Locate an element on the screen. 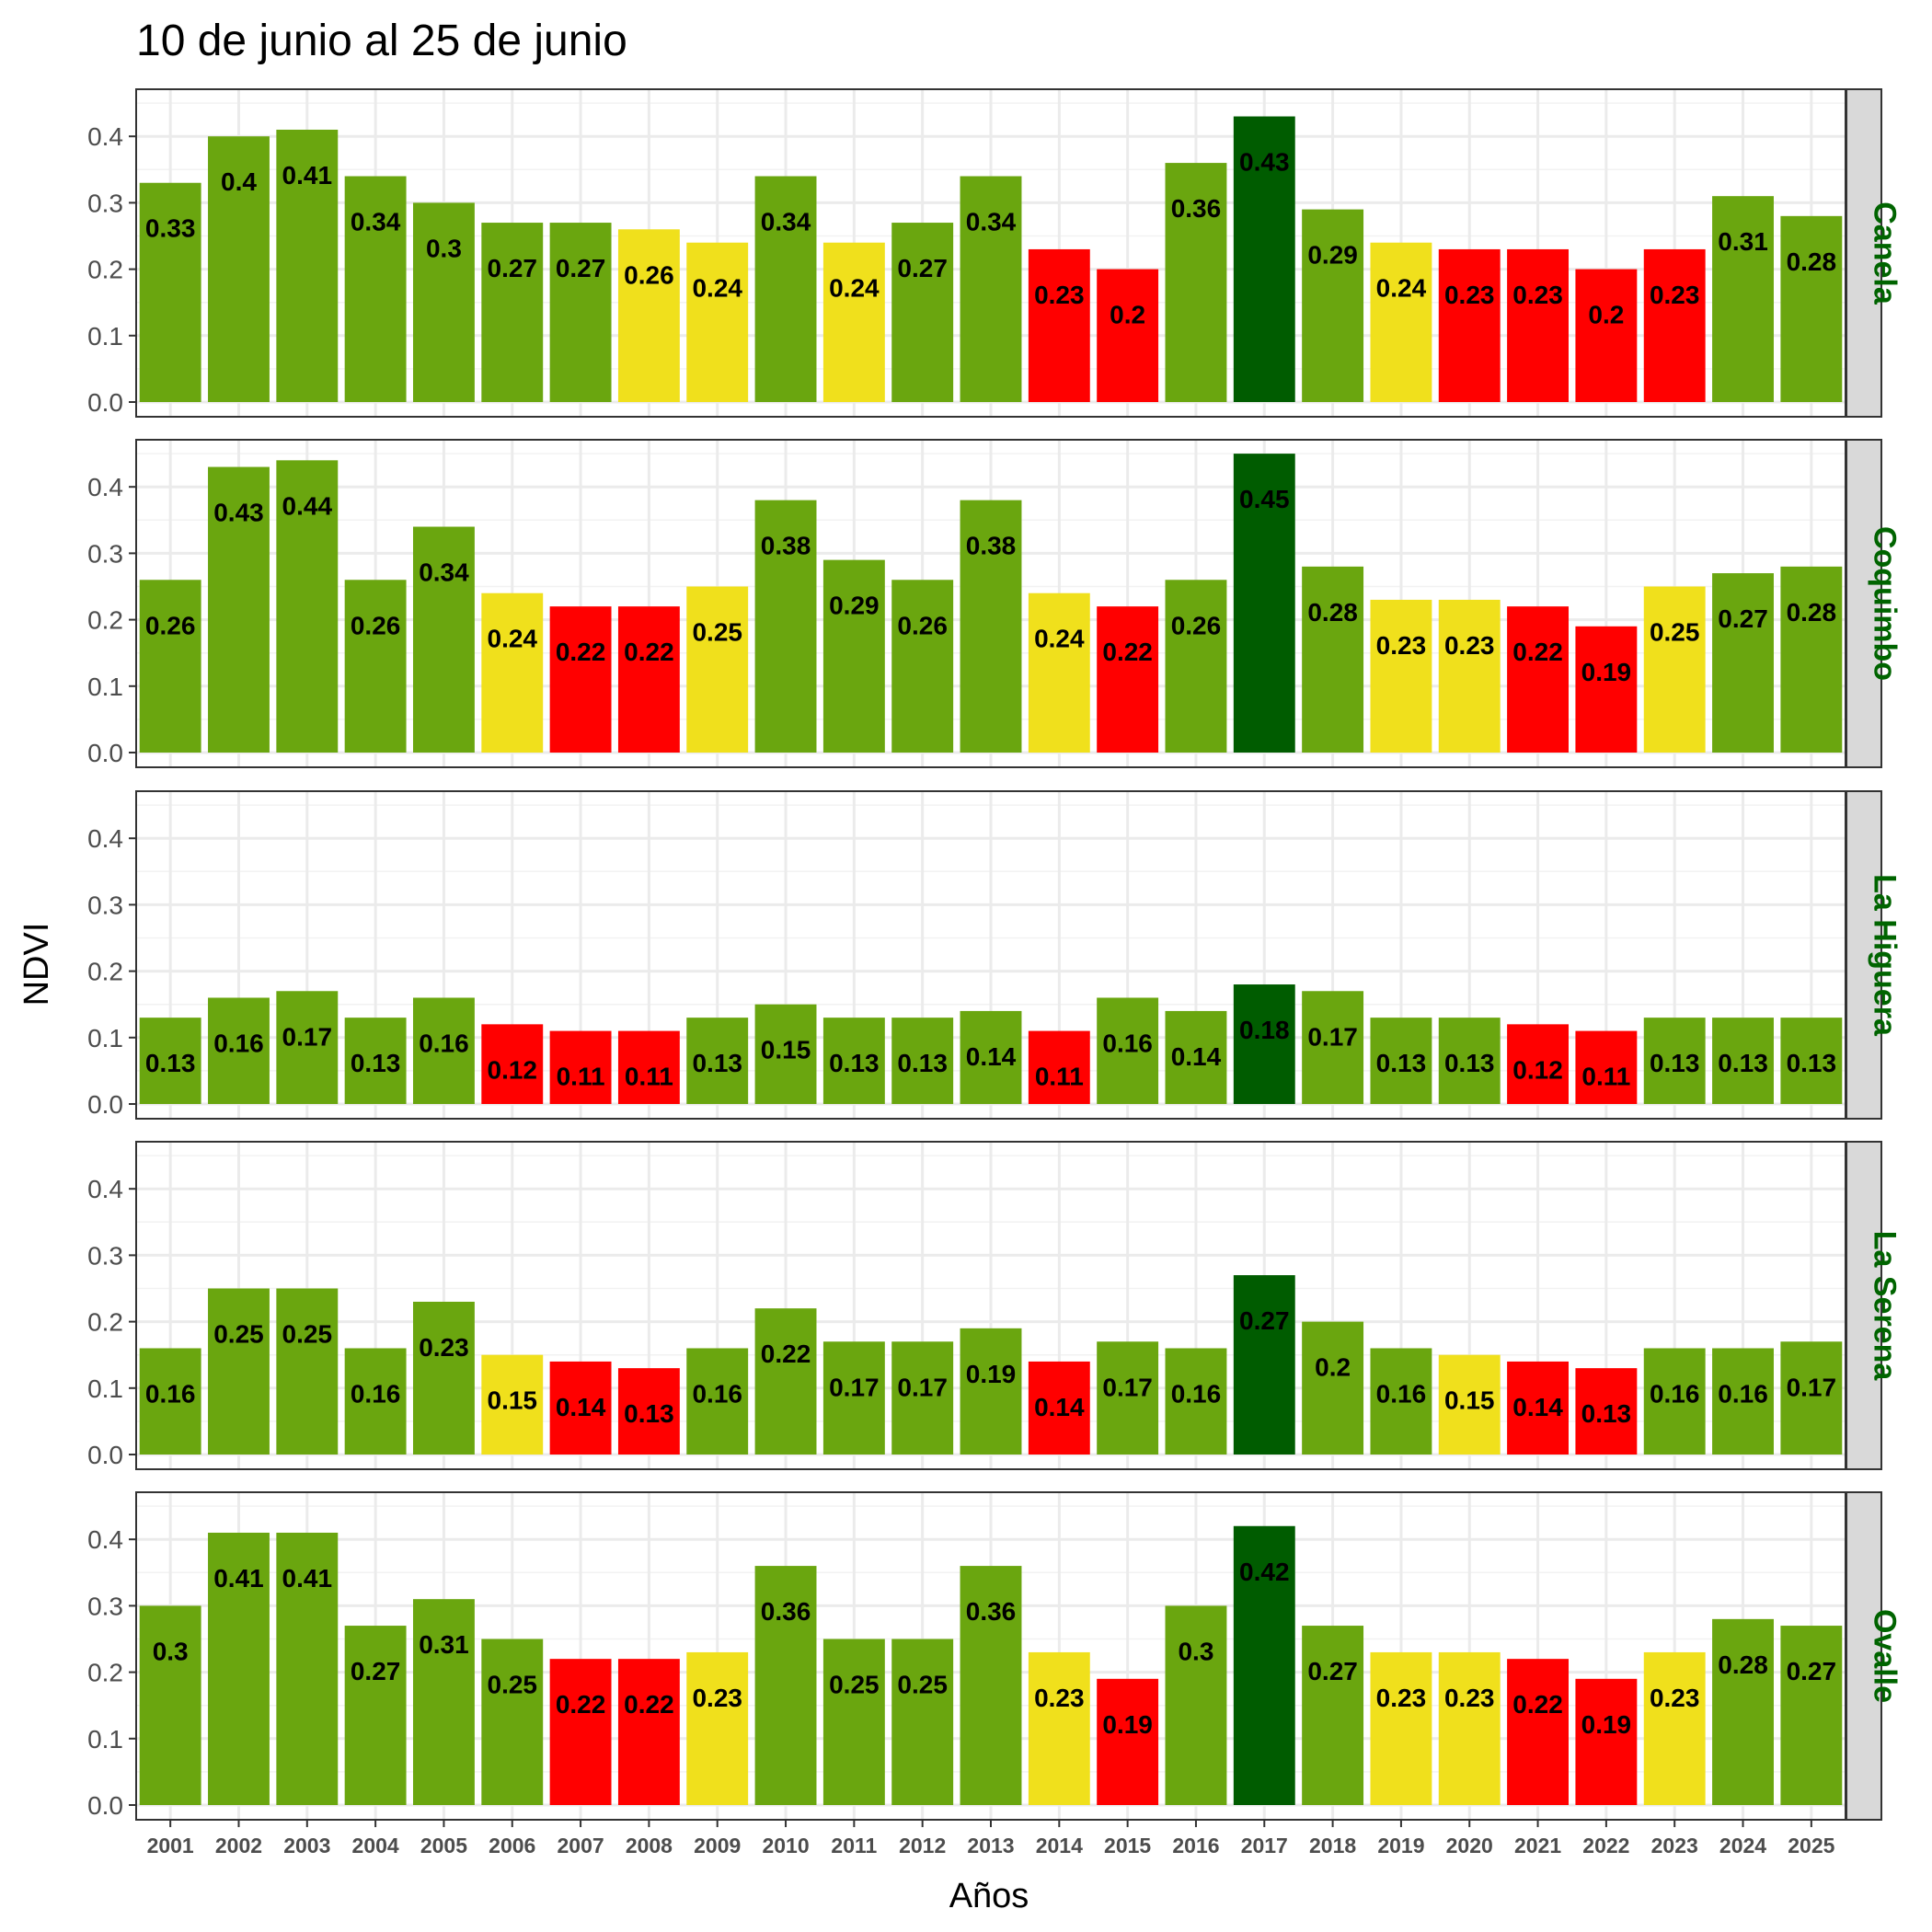  bar-2003 is located at coordinates (307, 1668).